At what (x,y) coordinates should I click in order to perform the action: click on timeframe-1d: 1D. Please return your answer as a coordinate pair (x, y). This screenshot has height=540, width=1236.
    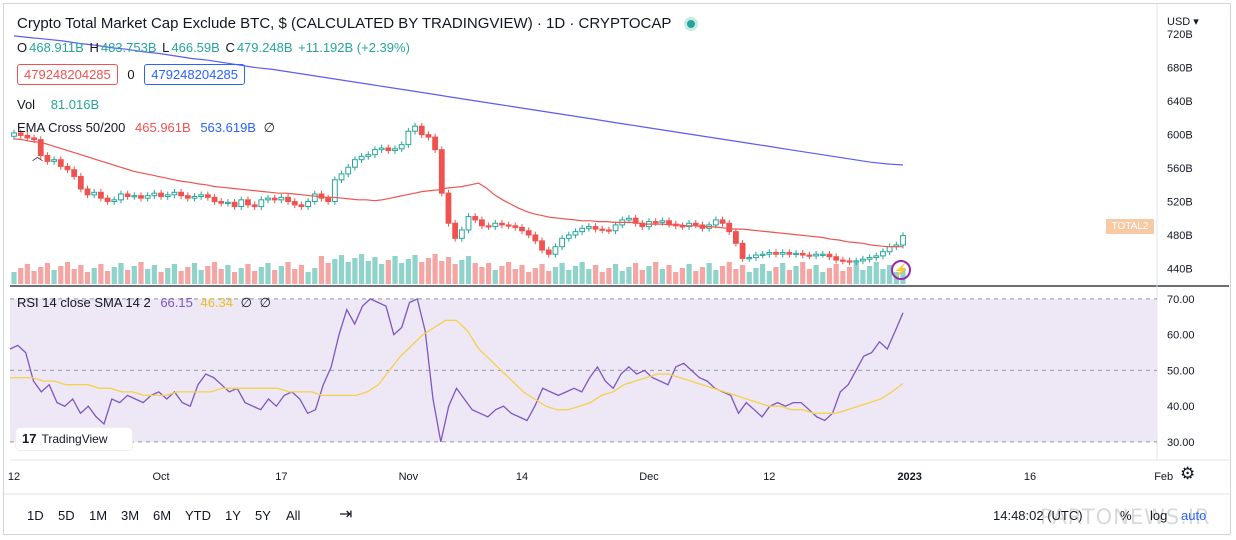
    Looking at the image, I should click on (35, 515).